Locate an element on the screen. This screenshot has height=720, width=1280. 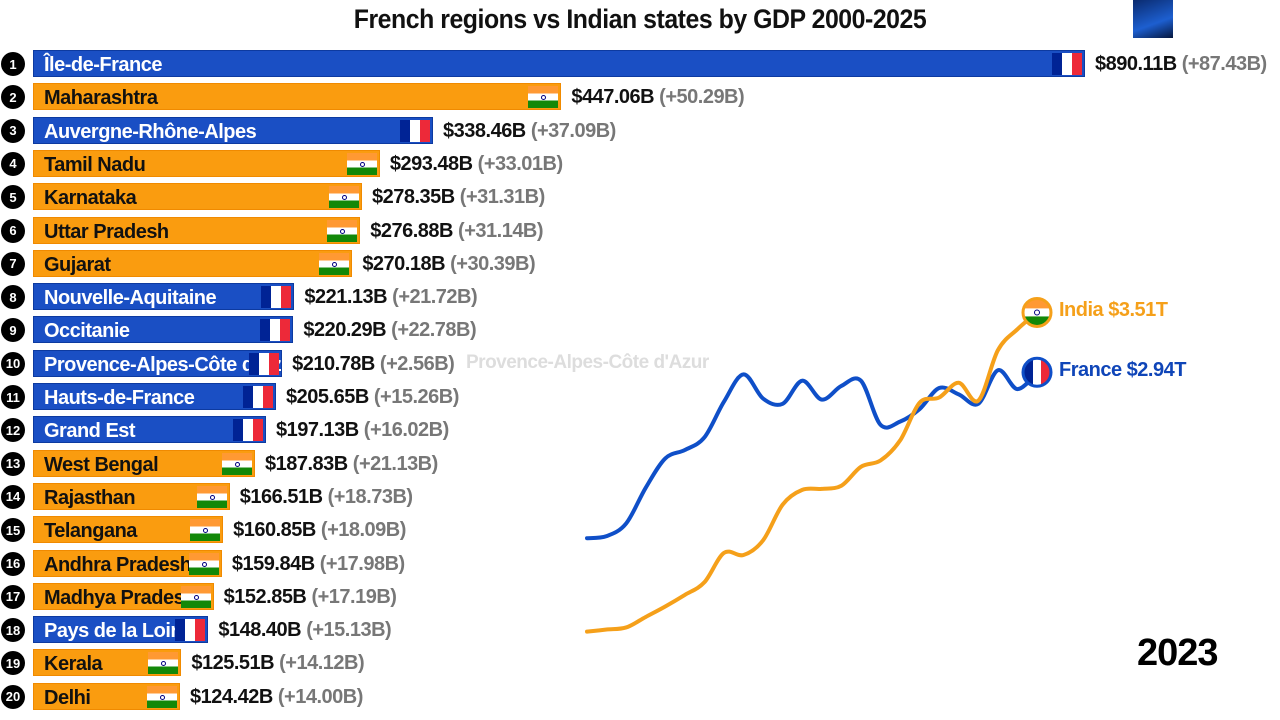
india-total-label: India $3.51T is located at coordinates (1113, 310).